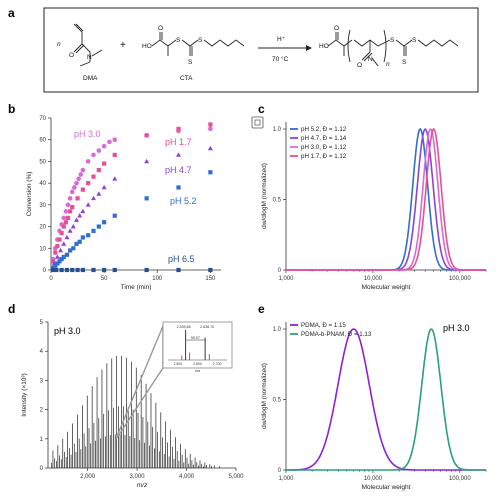 This screenshot has height=500, width=499. I want to click on pdma-curve, so click(386, 399).